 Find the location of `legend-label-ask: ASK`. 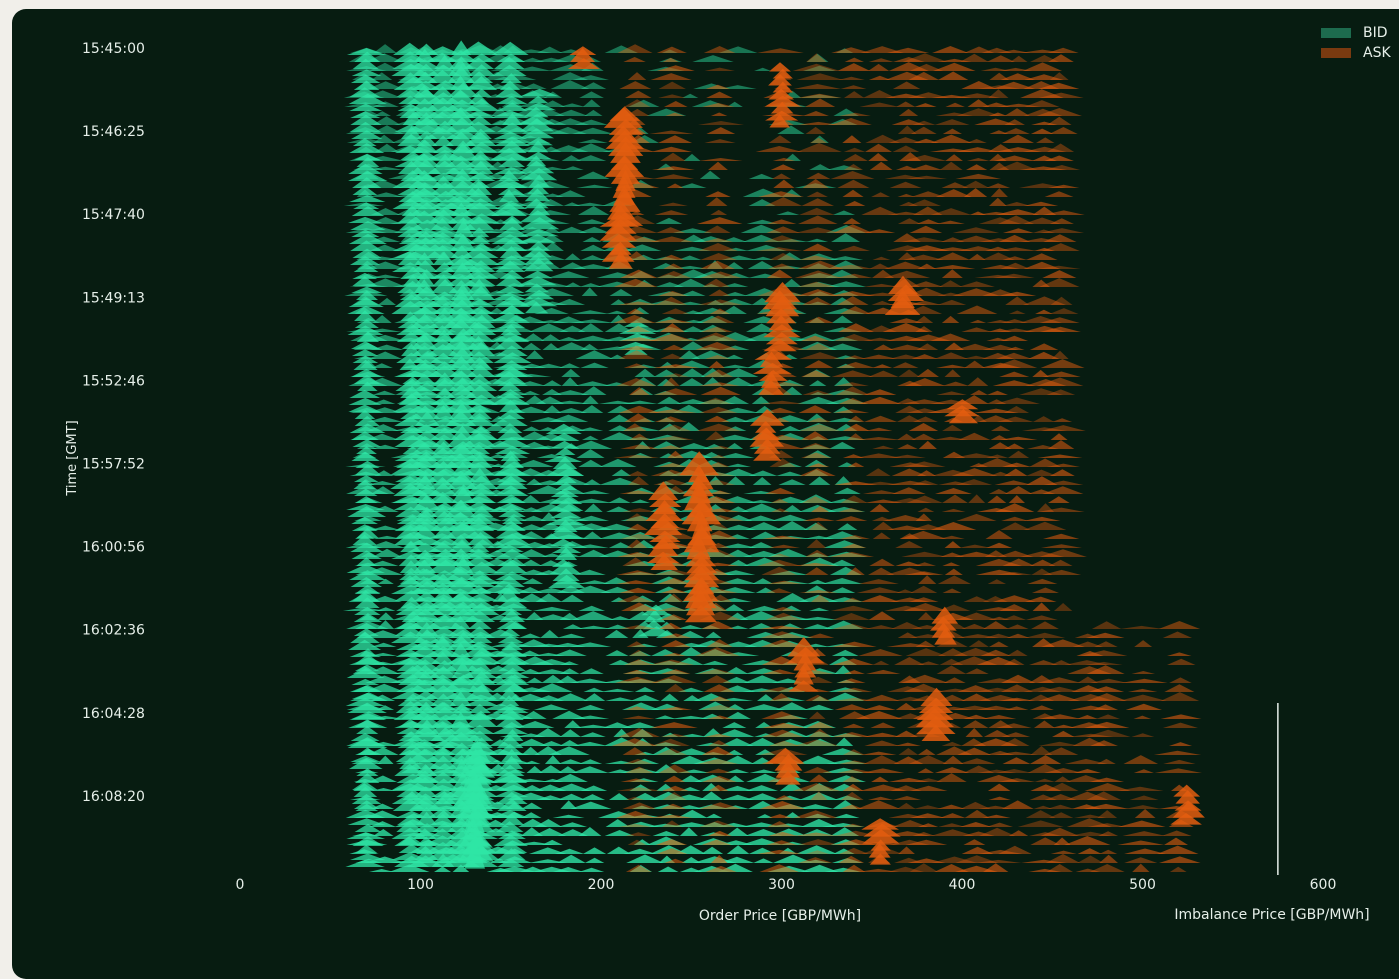

legend-label-ask: ASK is located at coordinates (1377, 53).